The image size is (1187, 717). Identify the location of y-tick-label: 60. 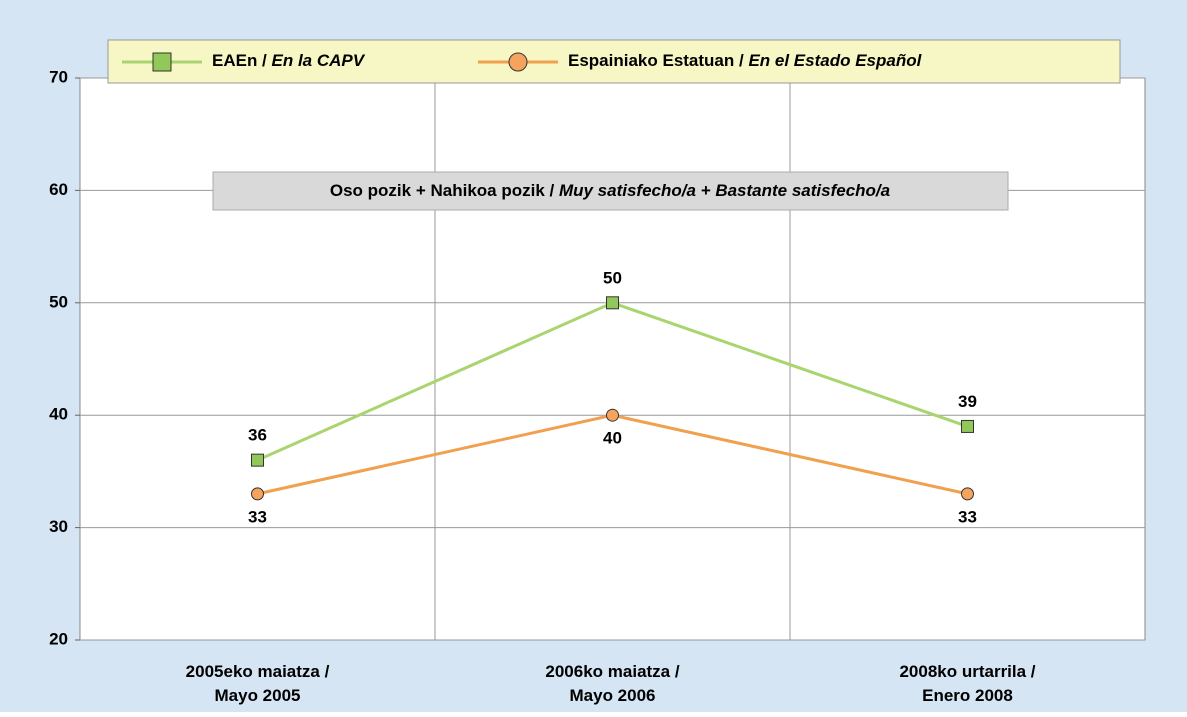
(58, 189).